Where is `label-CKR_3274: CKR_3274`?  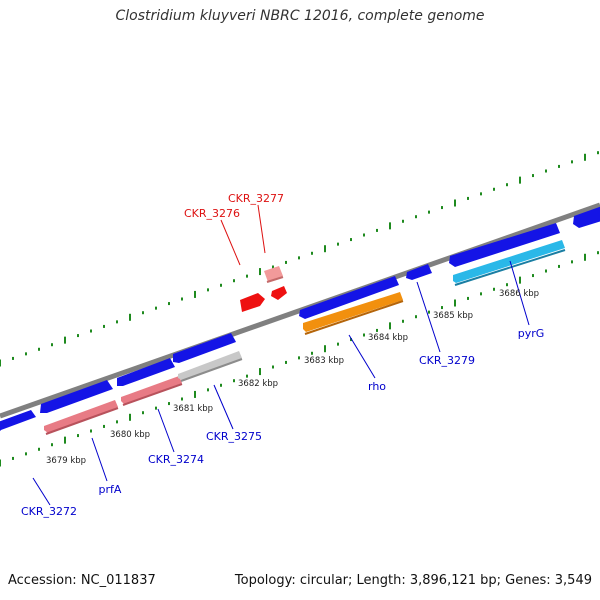 label-CKR_3274: CKR_3274 is located at coordinates (176, 459).